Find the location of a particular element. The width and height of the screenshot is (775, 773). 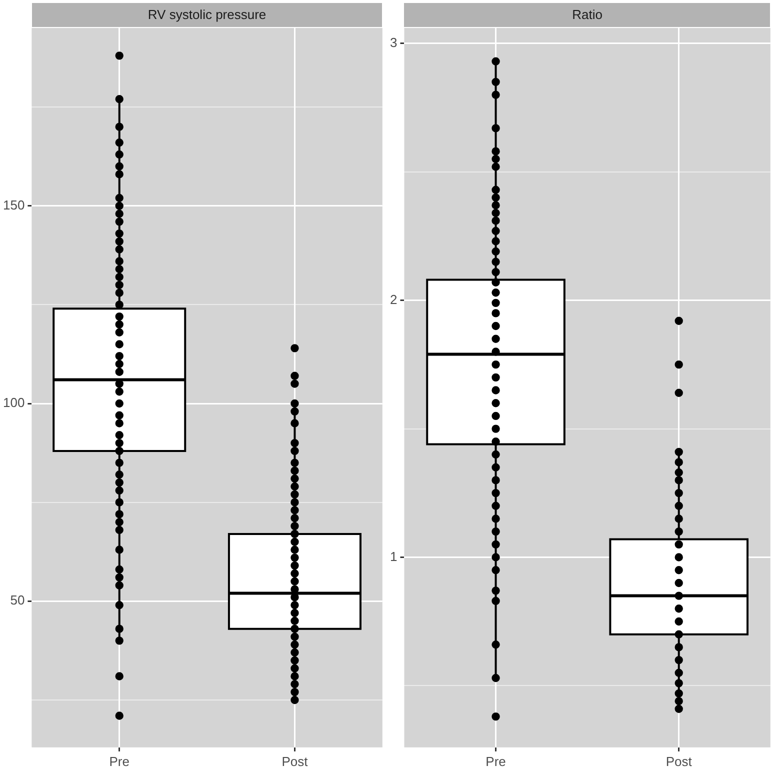

y-tick-label: 2 is located at coordinates (394, 299).